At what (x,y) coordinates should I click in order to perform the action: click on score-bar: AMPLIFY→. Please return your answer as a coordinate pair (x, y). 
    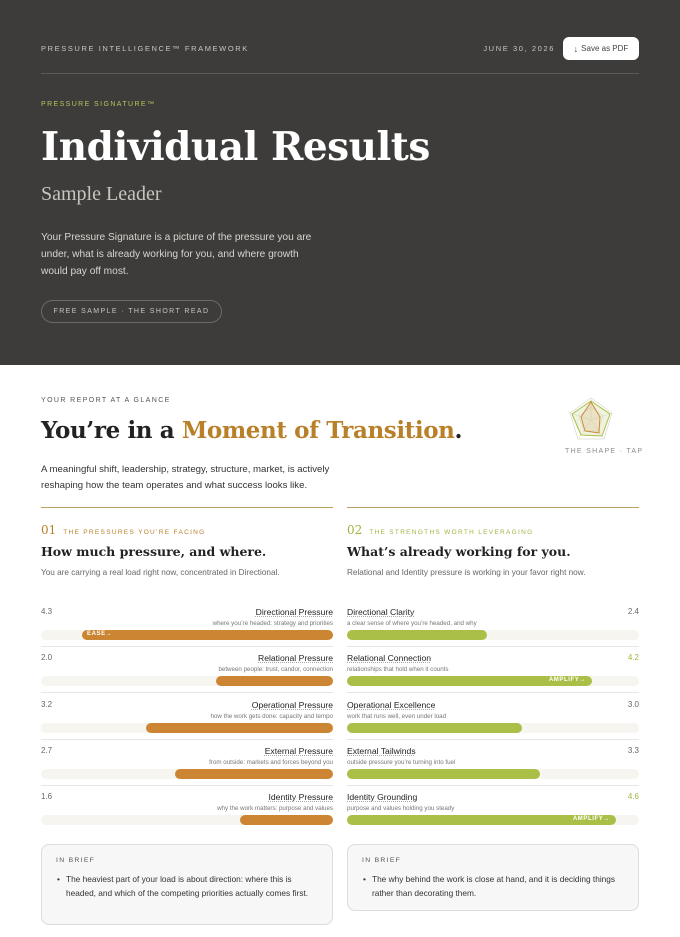
    Looking at the image, I should click on (481, 820).